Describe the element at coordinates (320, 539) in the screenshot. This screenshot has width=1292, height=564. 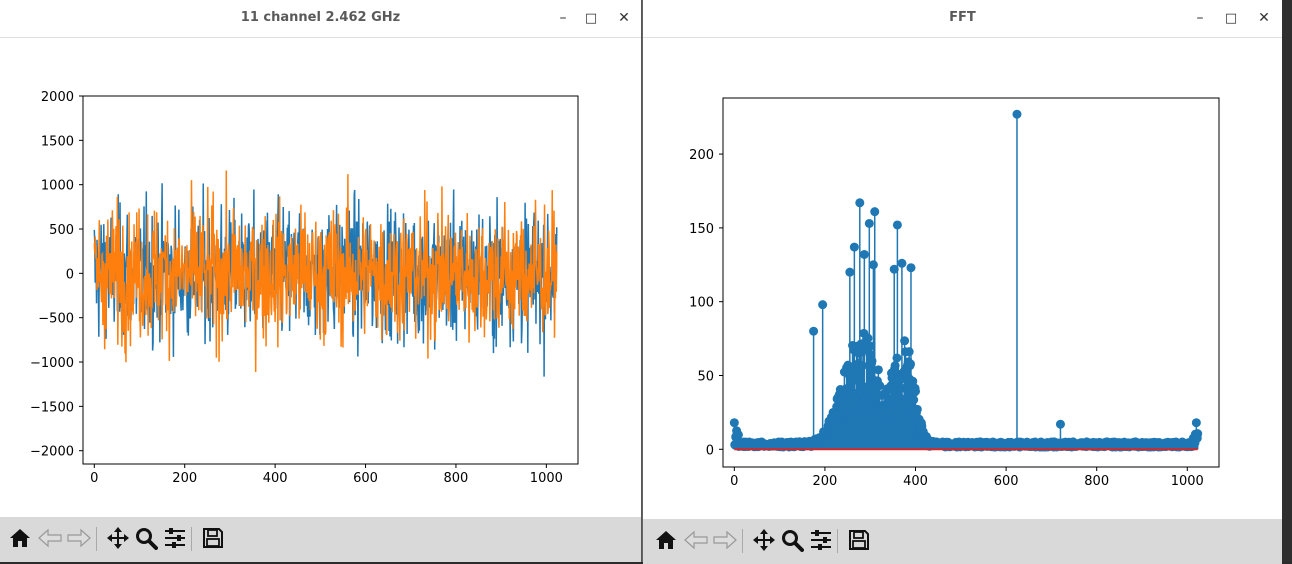
I see `navigation-toolbar` at that location.